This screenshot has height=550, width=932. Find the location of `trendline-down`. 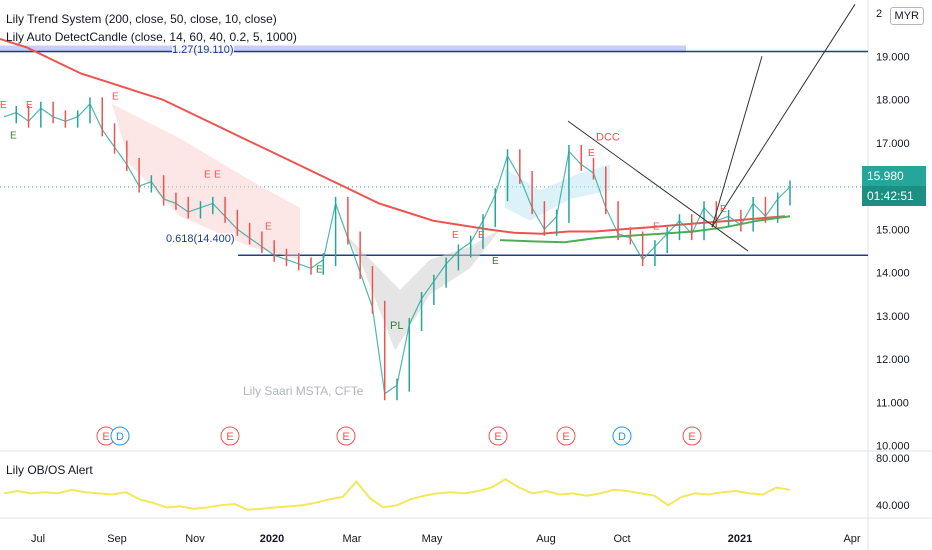

trendline-down is located at coordinates (658, 186).